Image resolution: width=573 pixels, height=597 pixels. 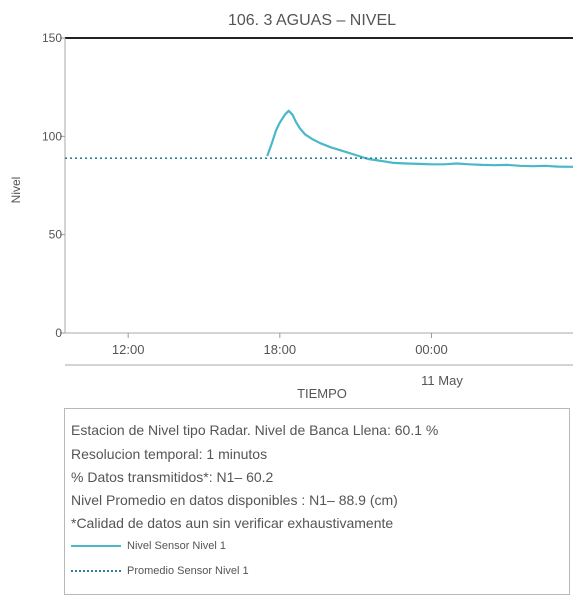 I want to click on series-layer, so click(x=319, y=138).